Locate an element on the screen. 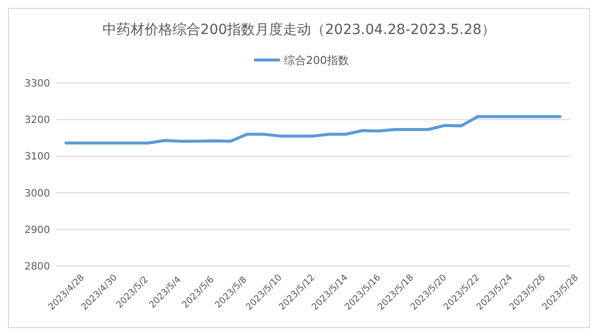  y-tick-label: 3000 is located at coordinates (37, 194).